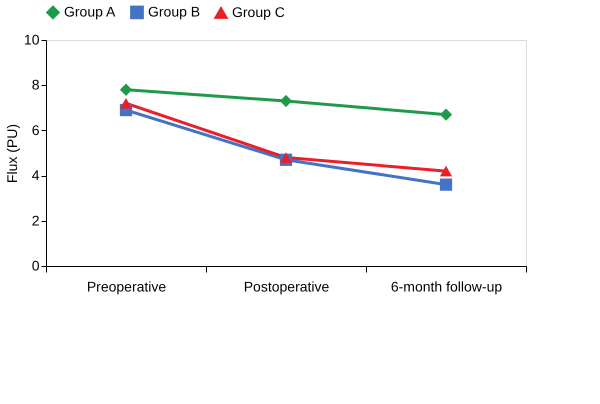 The image size is (600, 404). Describe the element at coordinates (174, 11) in the screenshot. I see `legend-label: Group B` at that location.